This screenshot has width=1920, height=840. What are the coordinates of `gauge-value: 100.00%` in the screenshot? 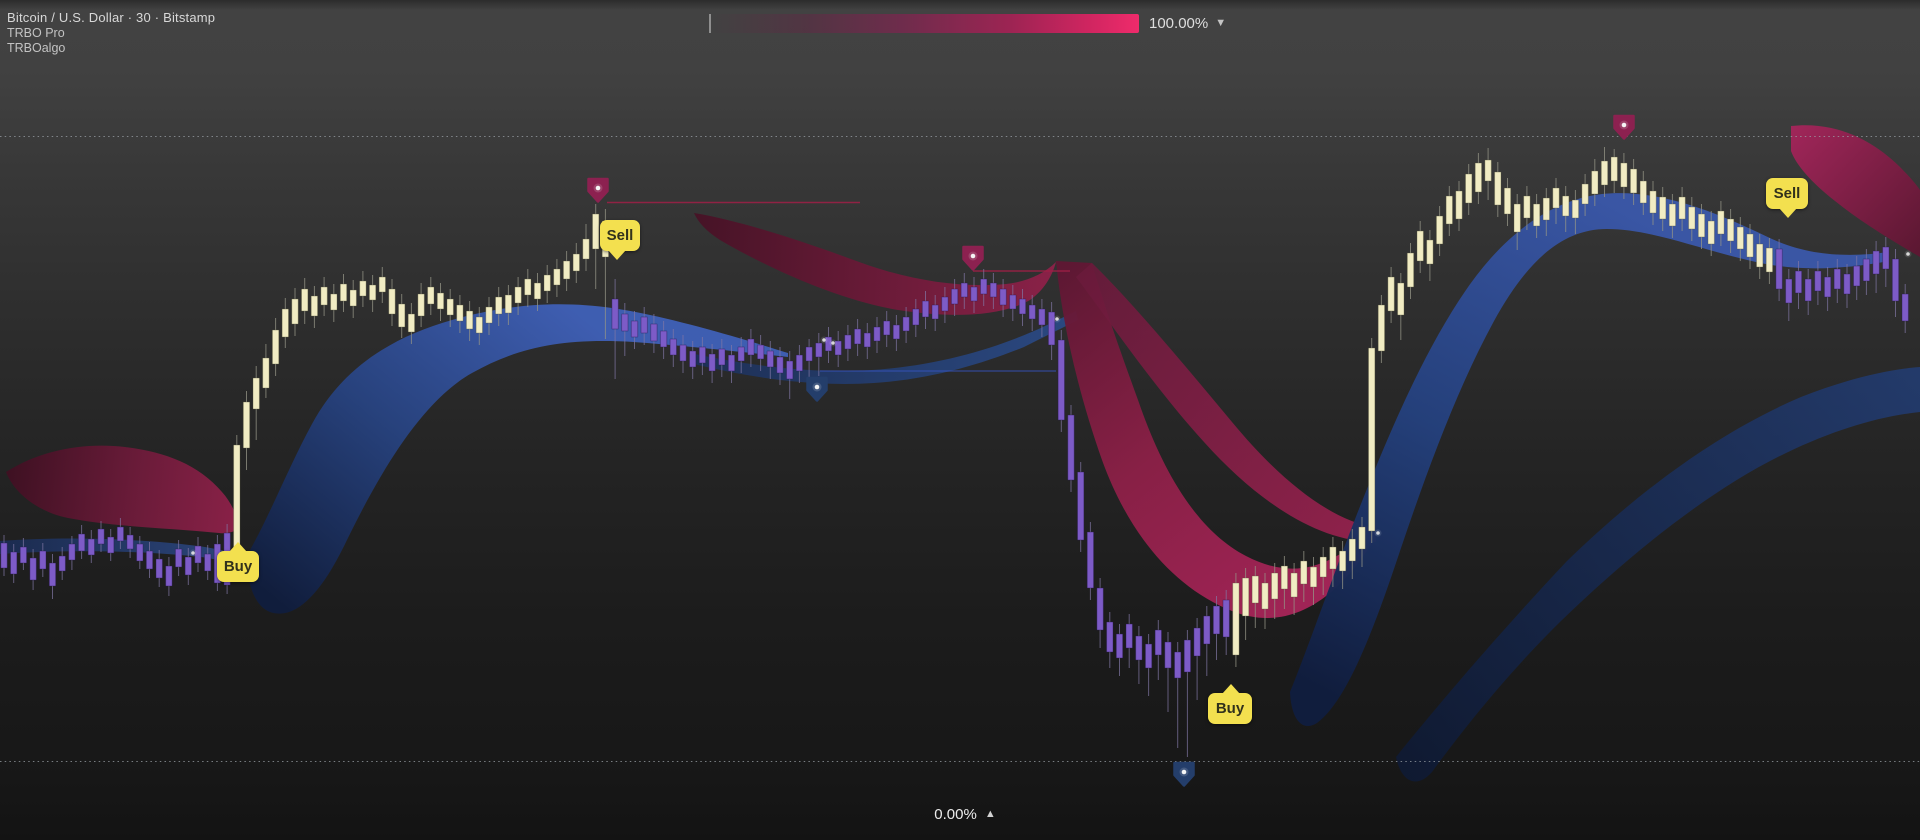 It's located at (1179, 23).